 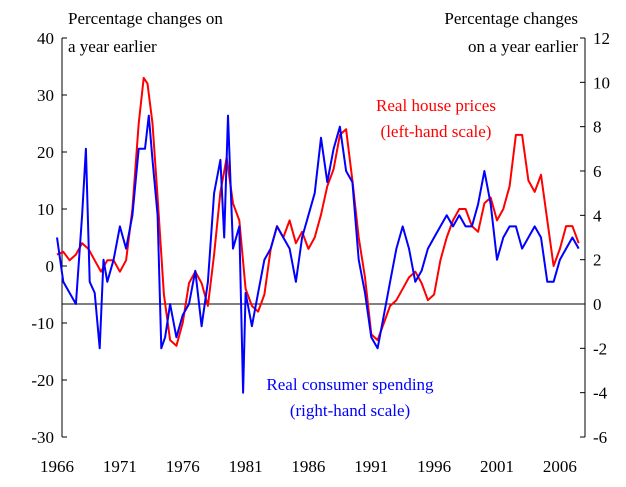 What do you see at coordinates (434, 466) in the screenshot?
I see `x-tick-label: 1996` at bounding box center [434, 466].